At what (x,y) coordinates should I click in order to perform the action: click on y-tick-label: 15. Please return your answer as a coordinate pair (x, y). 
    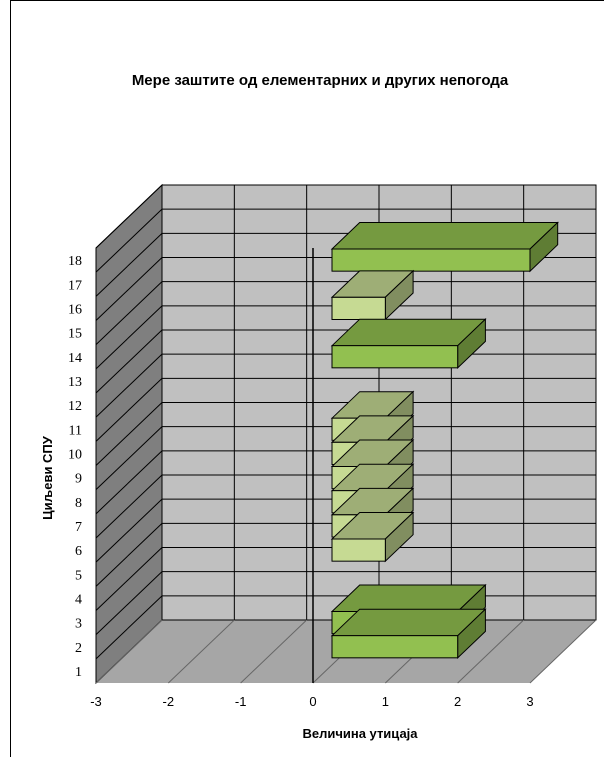
    Looking at the image, I should click on (75, 334).